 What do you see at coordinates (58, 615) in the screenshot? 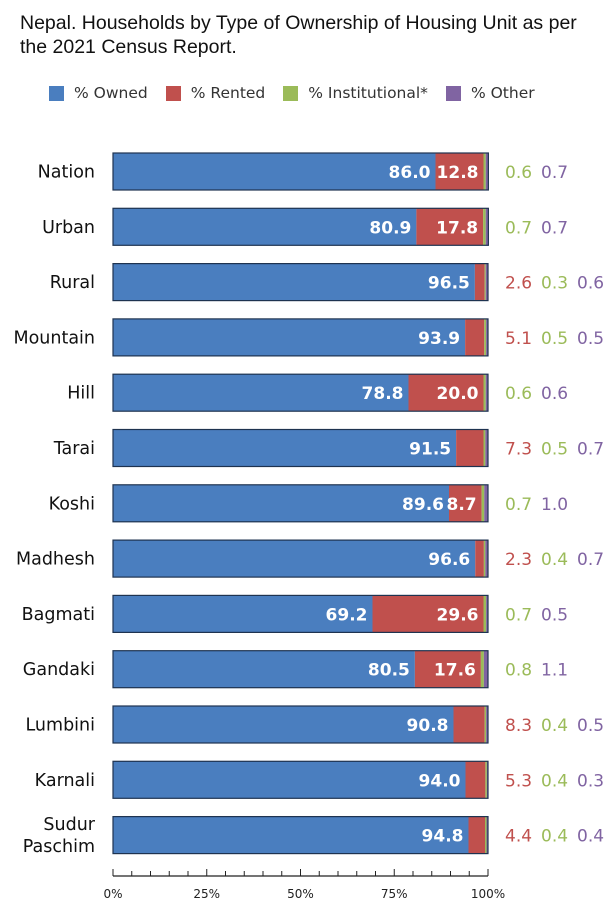
I see `category-label-bagmati: Bagmati` at bounding box center [58, 615].